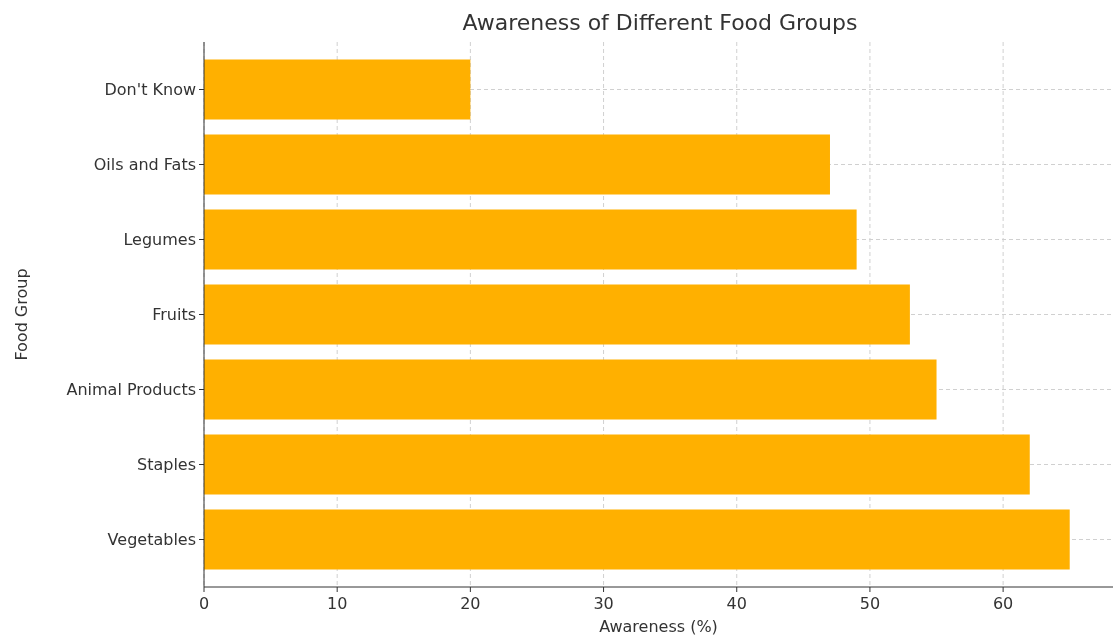 The height and width of the screenshot is (636, 1113). I want to click on y-tick-label: Animal Products, so click(131, 390).